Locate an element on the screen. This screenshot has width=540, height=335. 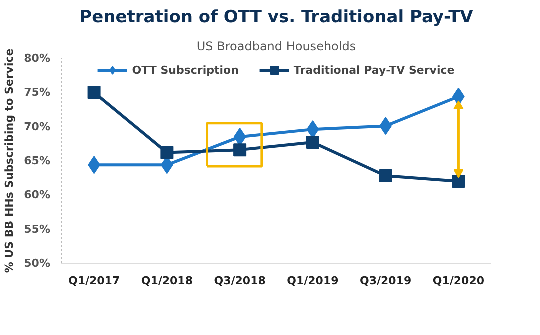
y-tick-label: 65% is located at coordinates (37, 161).